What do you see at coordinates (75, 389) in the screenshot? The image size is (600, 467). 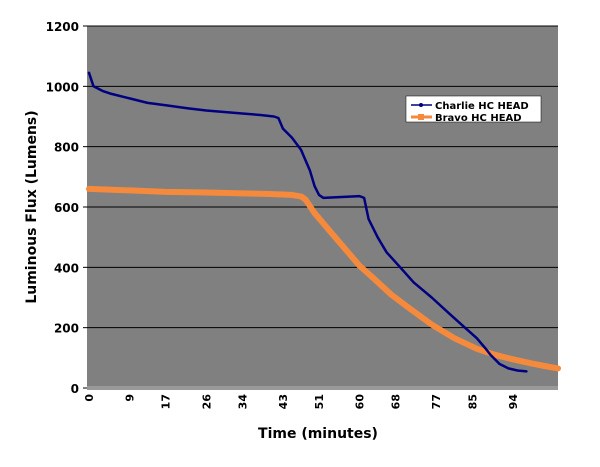 I see `y-tick-label: 0` at bounding box center [75, 389].